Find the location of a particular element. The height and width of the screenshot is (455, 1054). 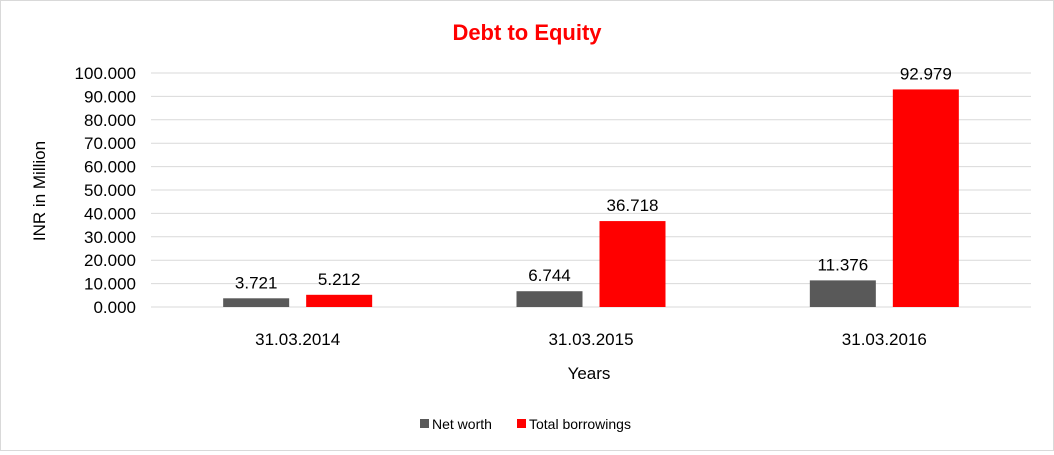

data-label: 3.721 is located at coordinates (256, 282).